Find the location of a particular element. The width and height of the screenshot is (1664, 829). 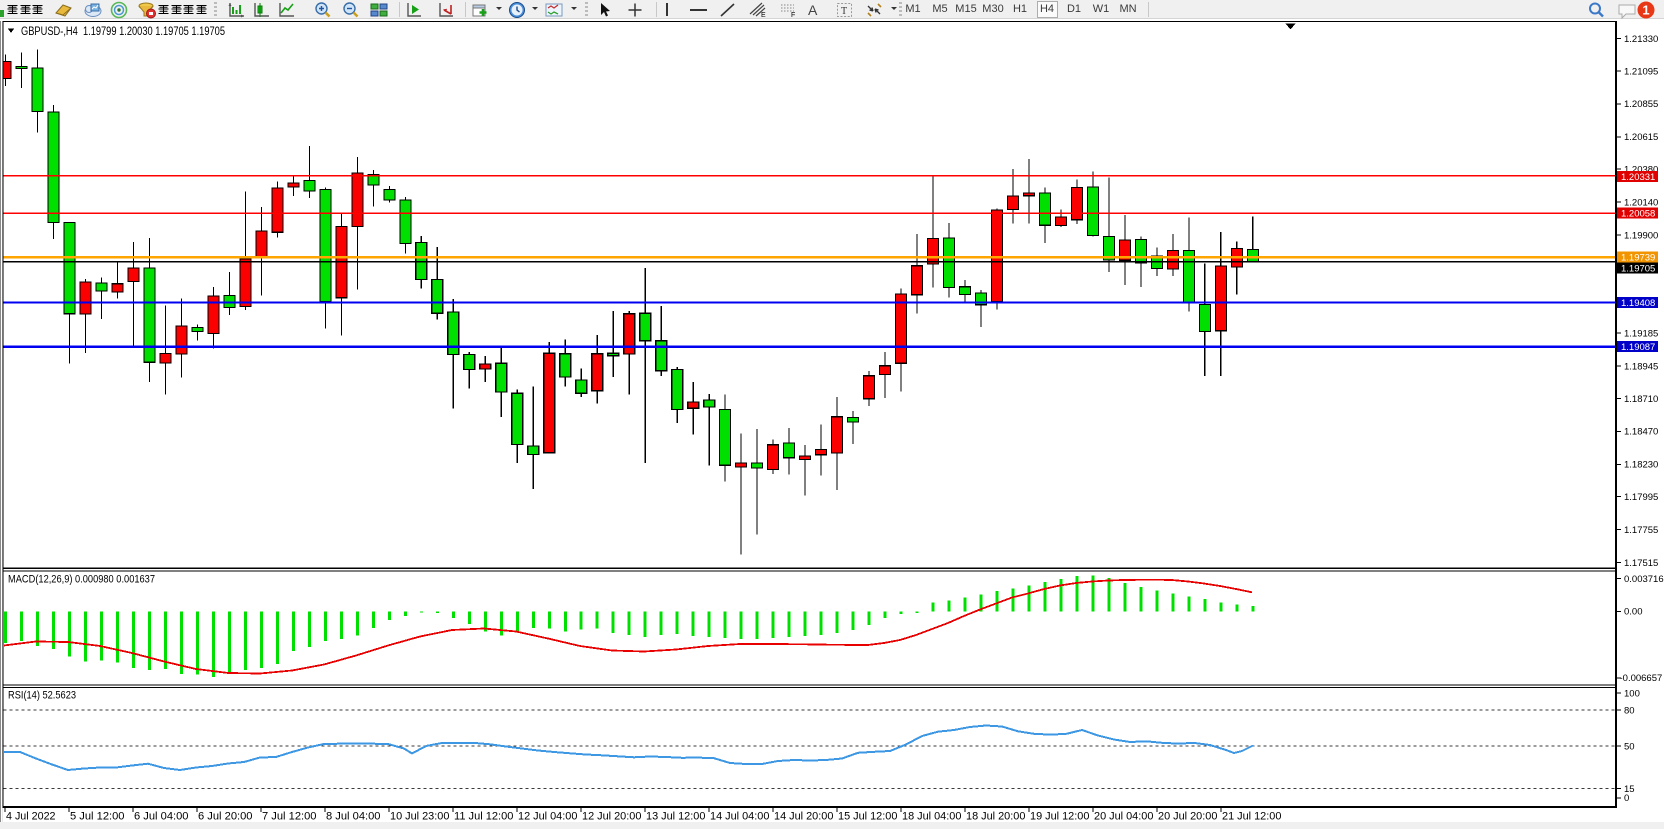

svg-text: 21 Jul 12:00 is located at coordinates (1251, 817).